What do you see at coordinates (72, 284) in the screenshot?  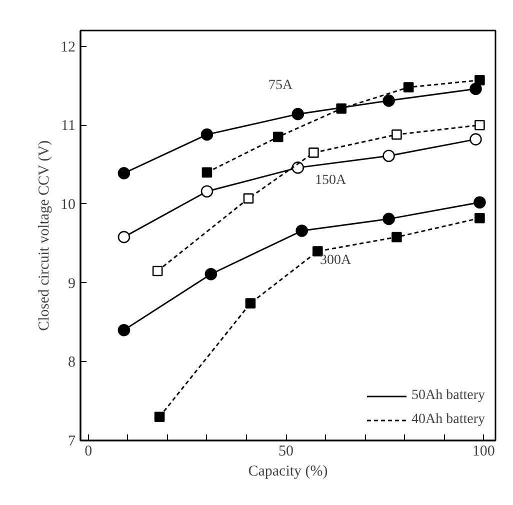 I see `y-tick-label: 9` at bounding box center [72, 284].